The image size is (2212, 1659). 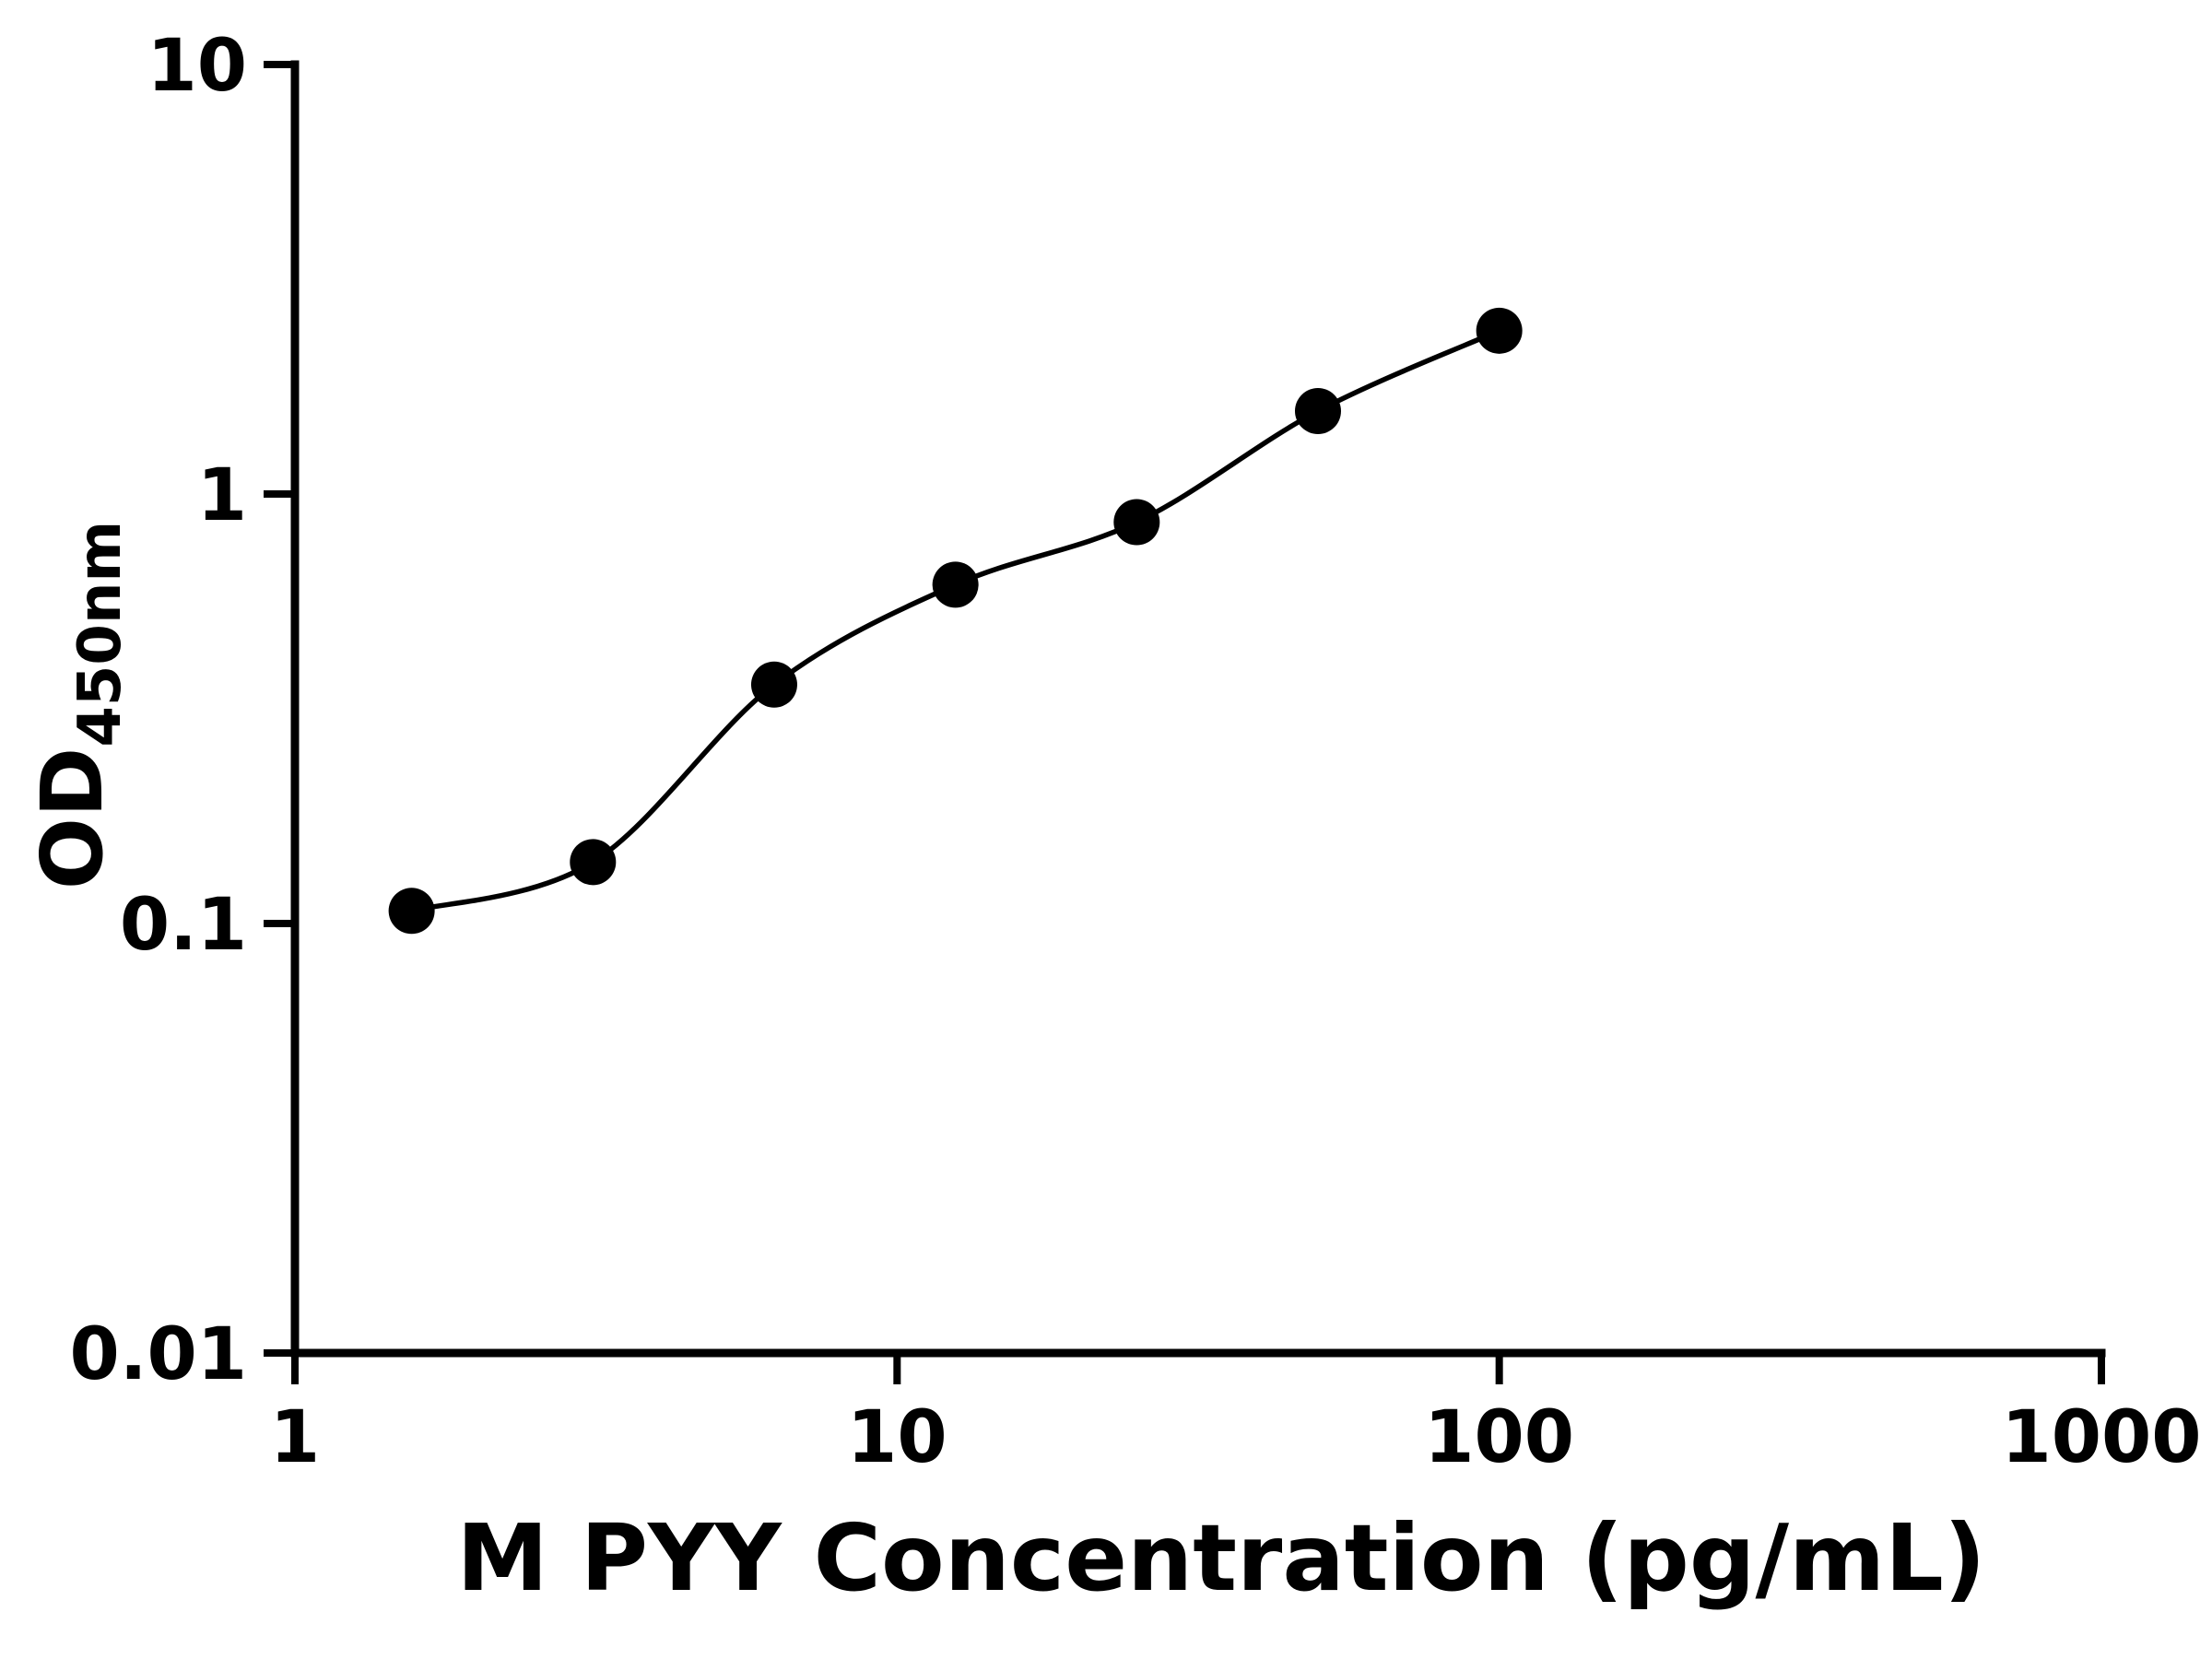 I want to click on x-tick-label: 1, so click(x=295, y=1437).